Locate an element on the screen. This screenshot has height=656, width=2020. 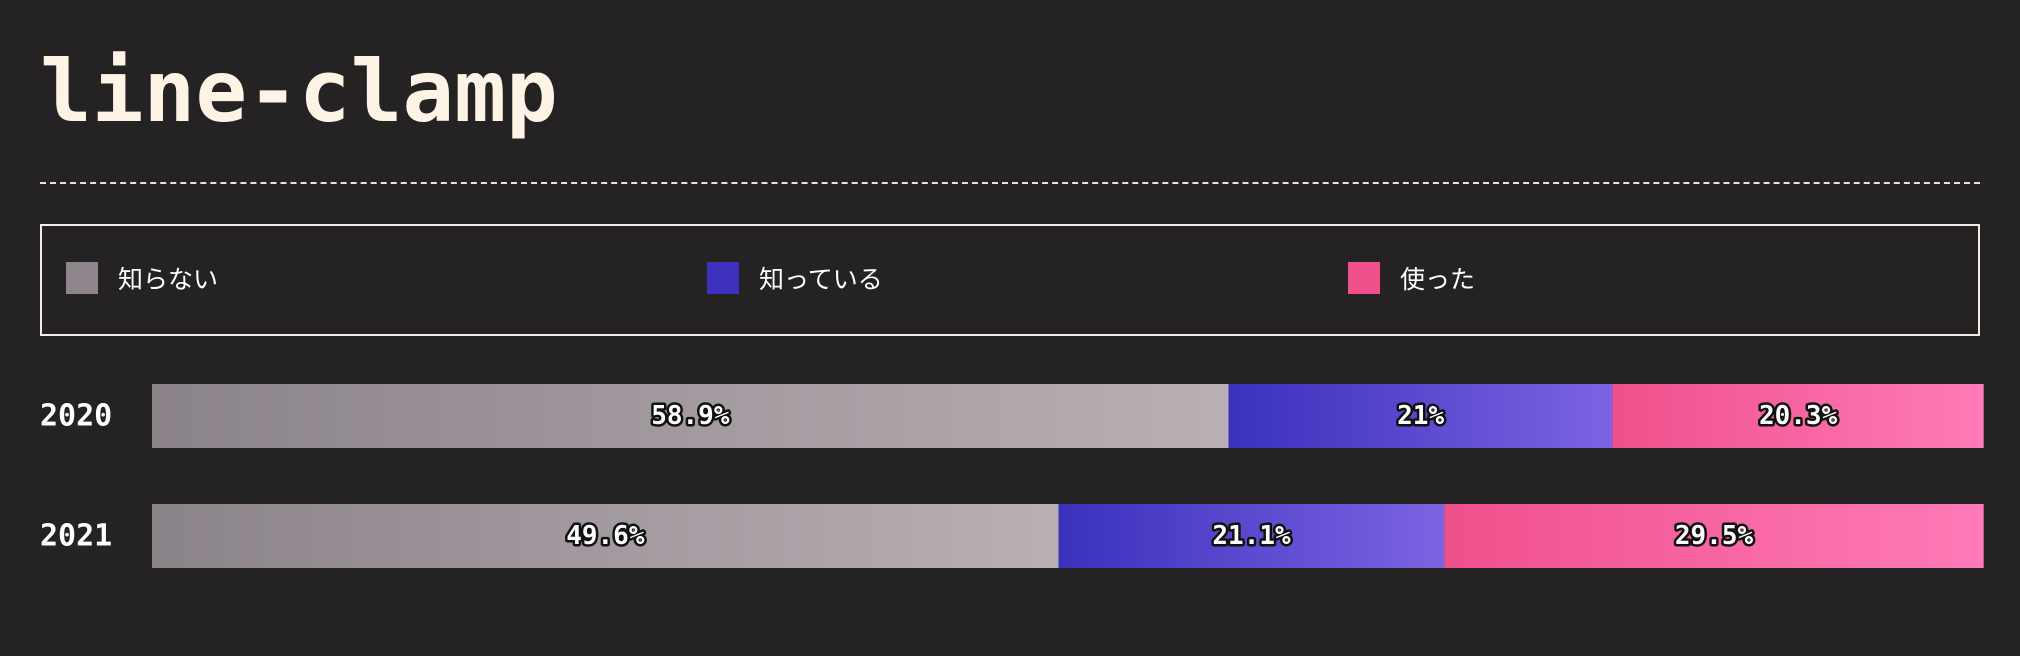
data-label-2020-1: 21% is located at coordinates (1420, 416).